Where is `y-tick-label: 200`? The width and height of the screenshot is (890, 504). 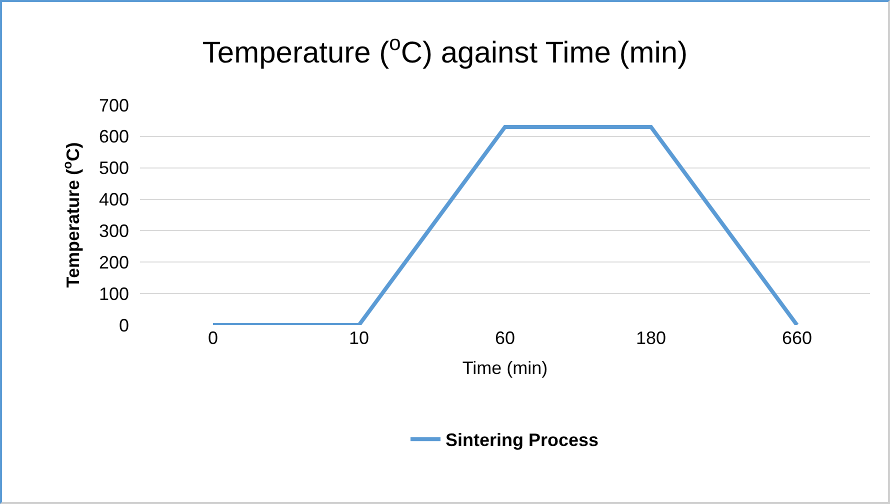 y-tick-label: 200 is located at coordinates (113, 262).